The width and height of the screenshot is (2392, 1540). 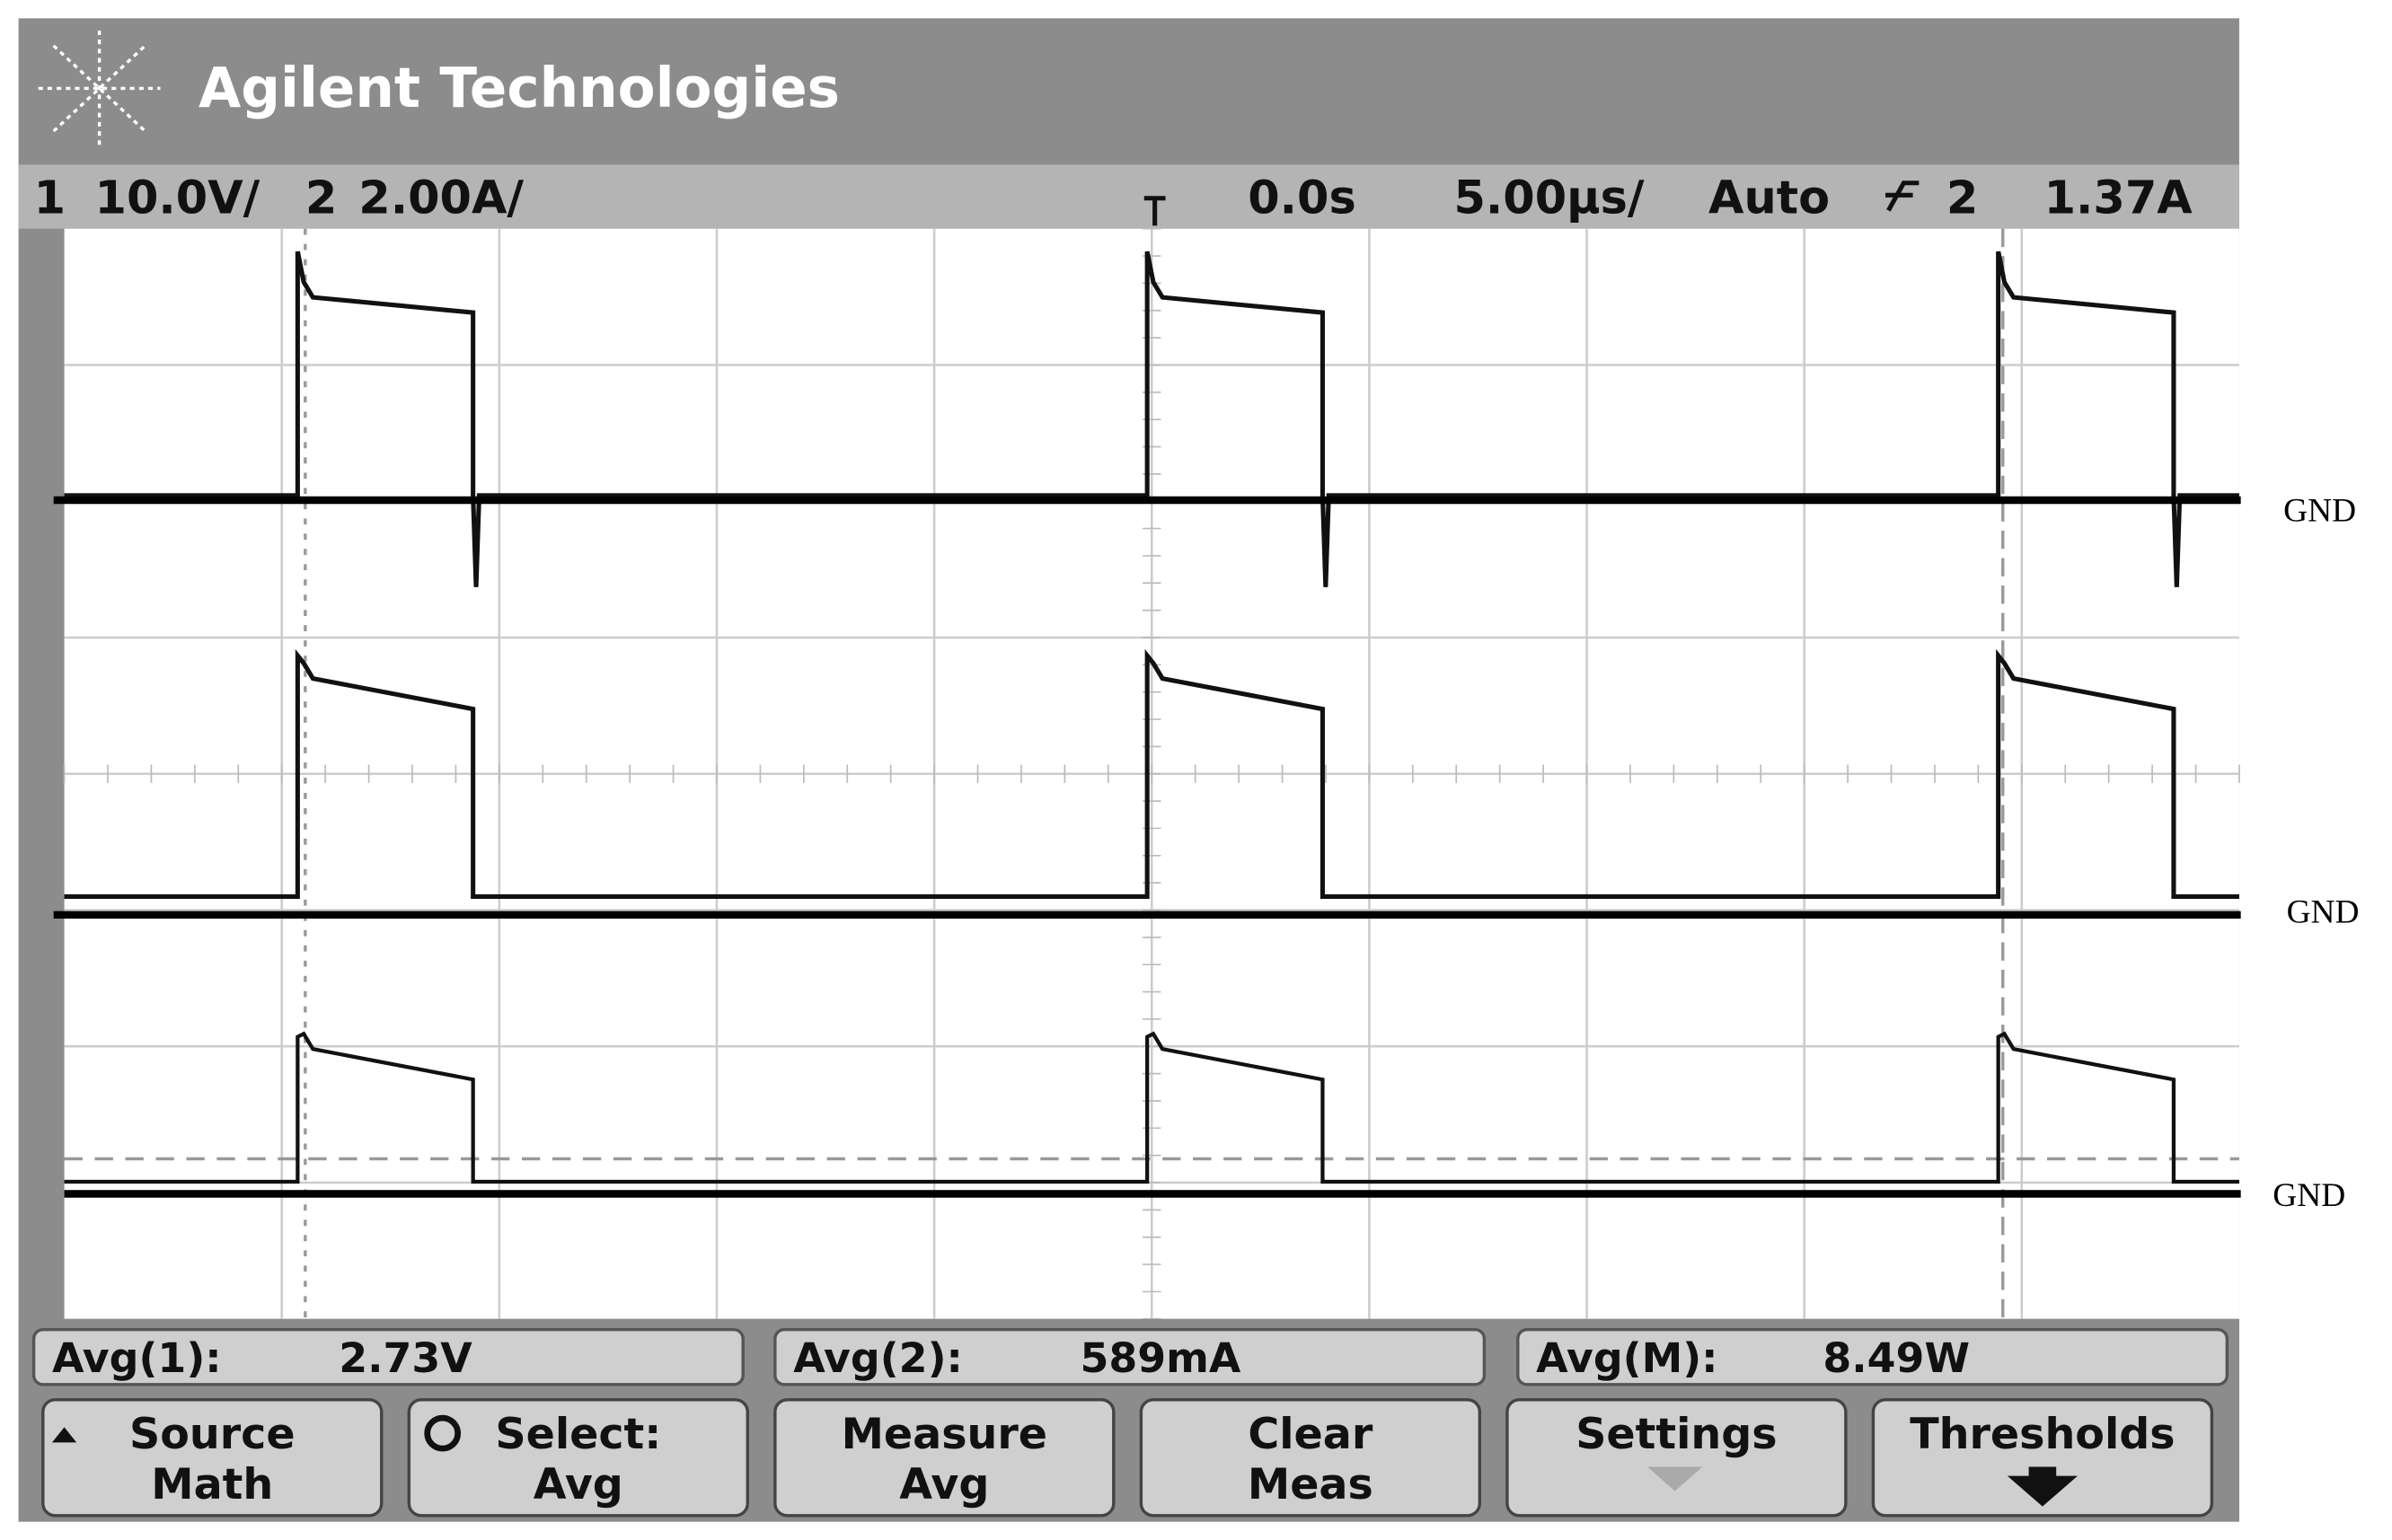 I want to click on softkey-label: Source, so click(x=212, y=1434).